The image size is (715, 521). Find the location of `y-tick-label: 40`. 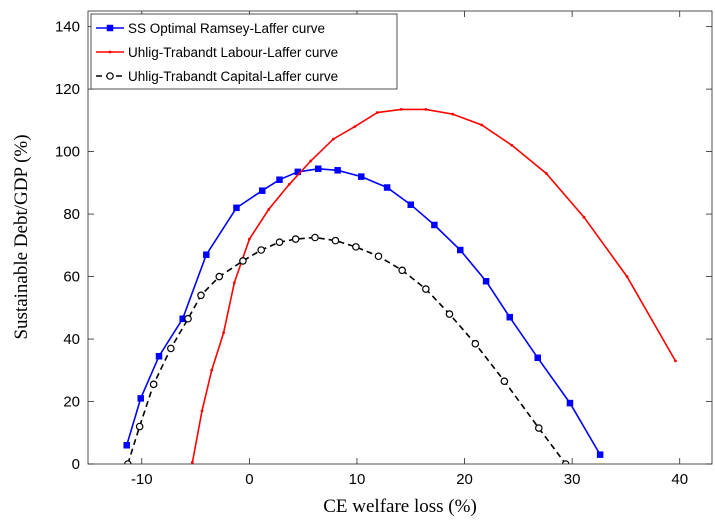

y-tick-label: 40 is located at coordinates (71, 339).